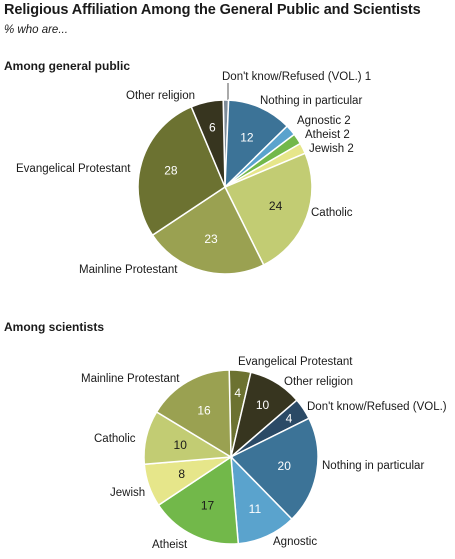 This screenshot has width=455, height=559. What do you see at coordinates (247, 138) in the screenshot?
I see `pie-0-value-nothing-in-particular: 12` at bounding box center [247, 138].